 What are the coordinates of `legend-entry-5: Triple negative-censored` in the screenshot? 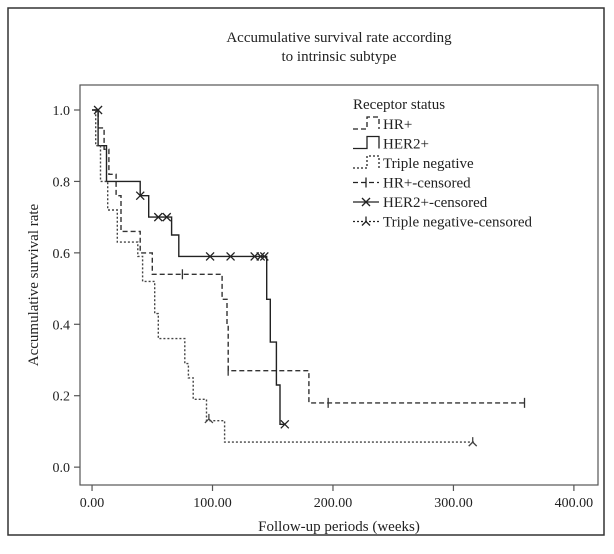 It's located at (442, 223).